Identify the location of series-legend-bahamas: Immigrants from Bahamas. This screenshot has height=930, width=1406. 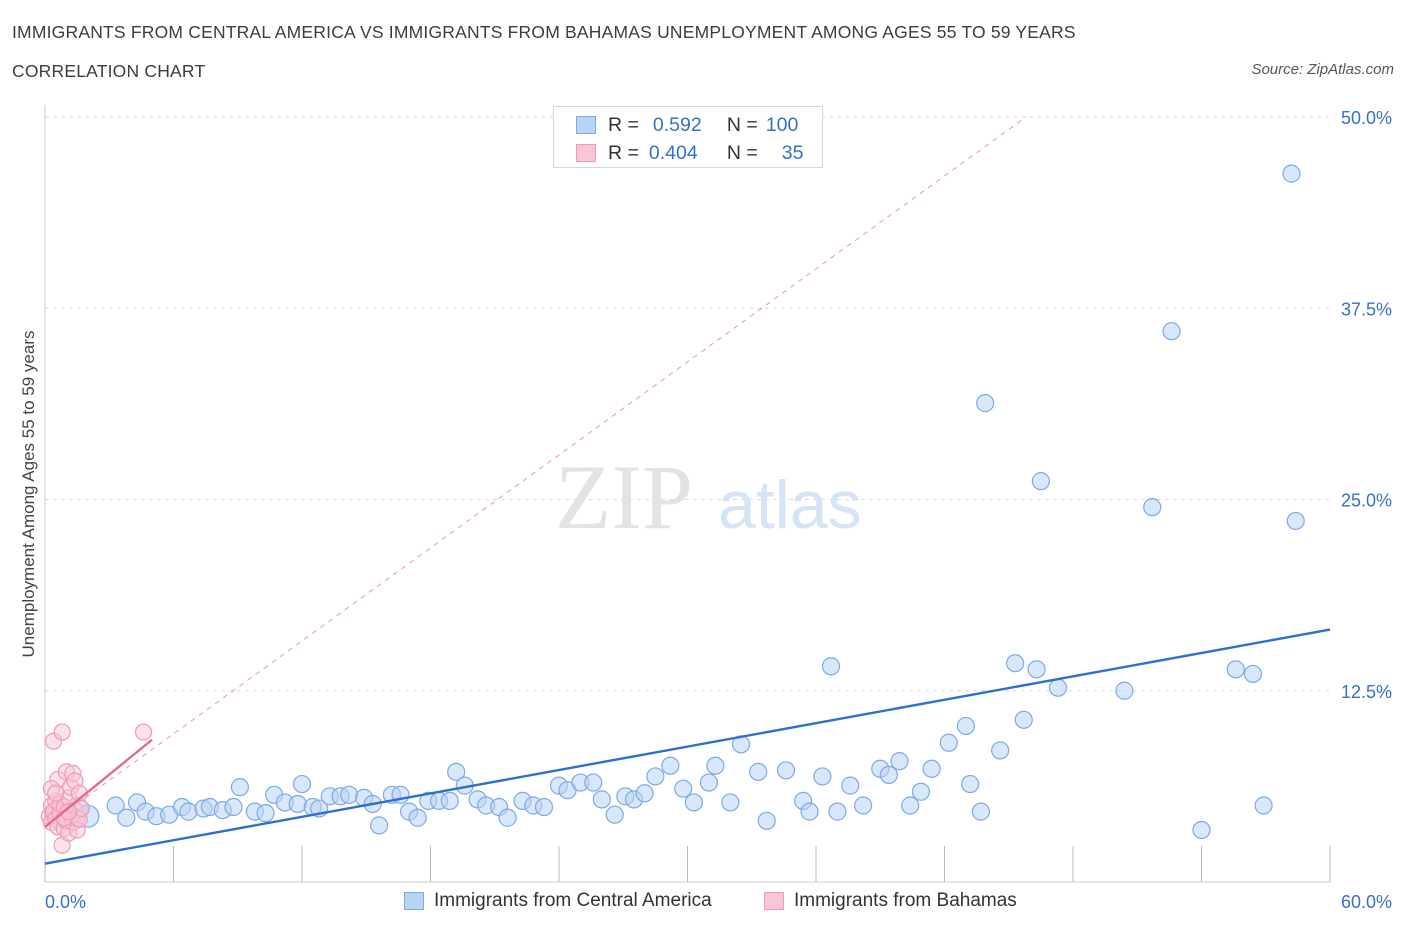
(890, 901).